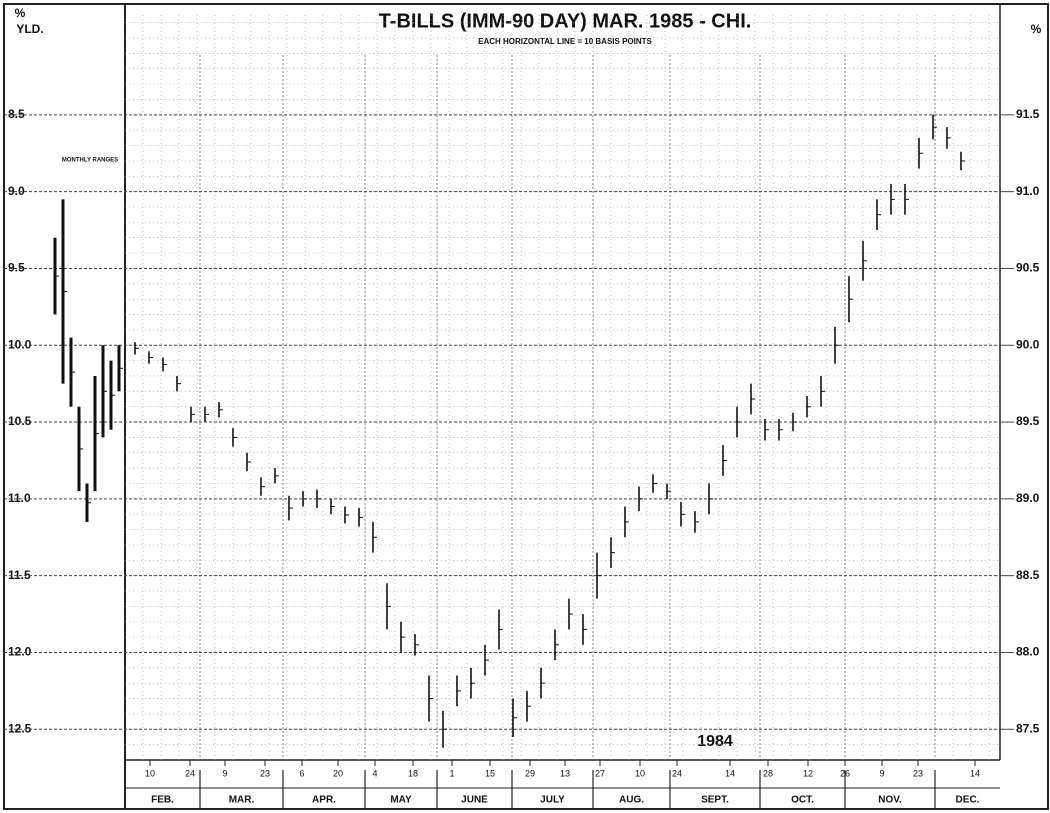 Image resolution: width=1050 pixels, height=813 pixels. Describe the element at coordinates (1028, 498) in the screenshot. I see `y2-tick-label: 89.0` at that location.